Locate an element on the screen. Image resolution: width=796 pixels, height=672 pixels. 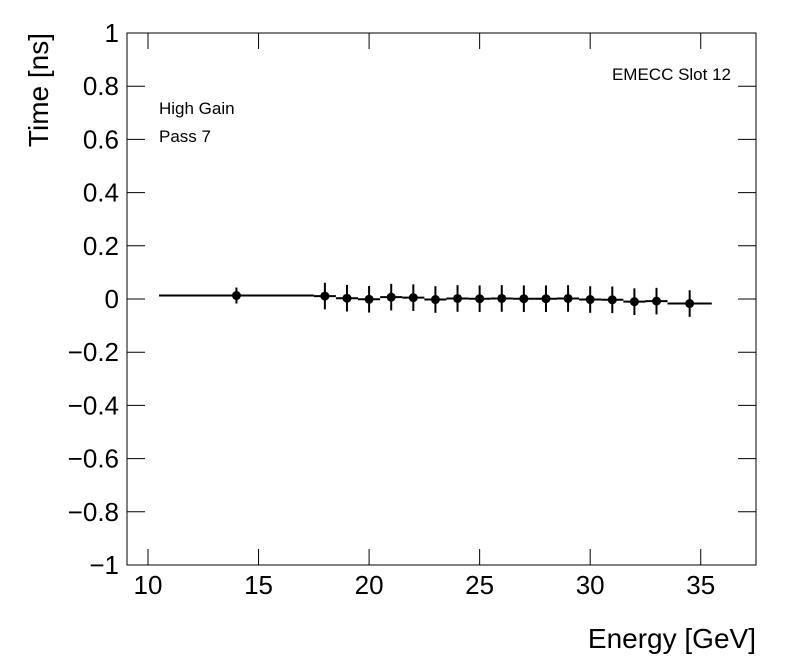
x-tick-label: 30 is located at coordinates (590, 585).